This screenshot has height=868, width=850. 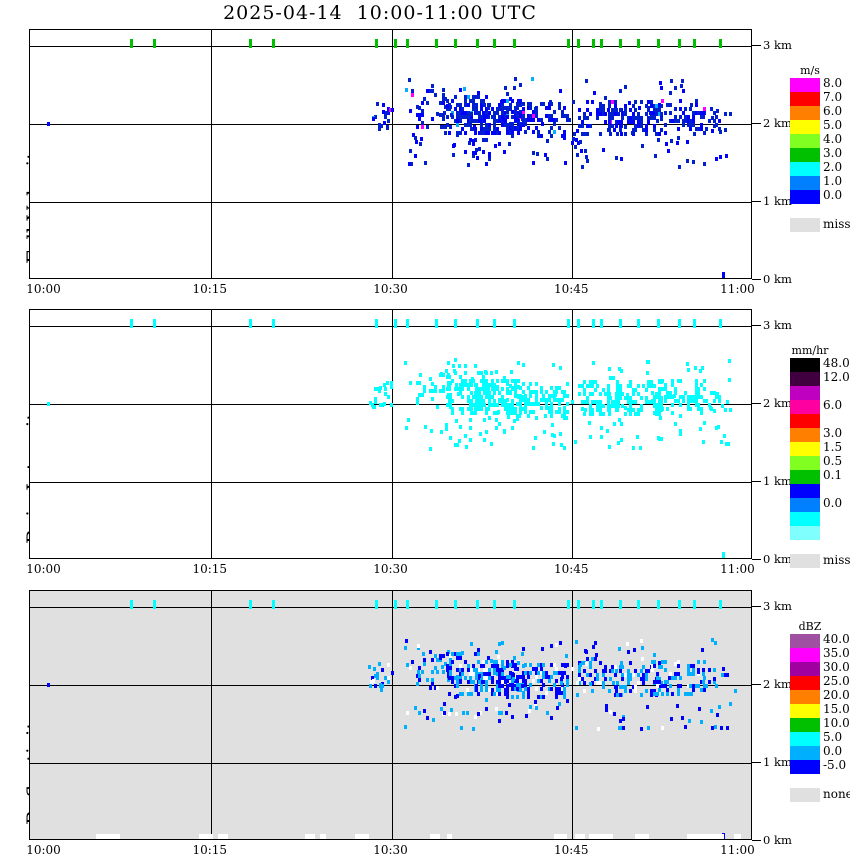 I want to click on colorbar-tick-label: 40.0, so click(x=836, y=639).